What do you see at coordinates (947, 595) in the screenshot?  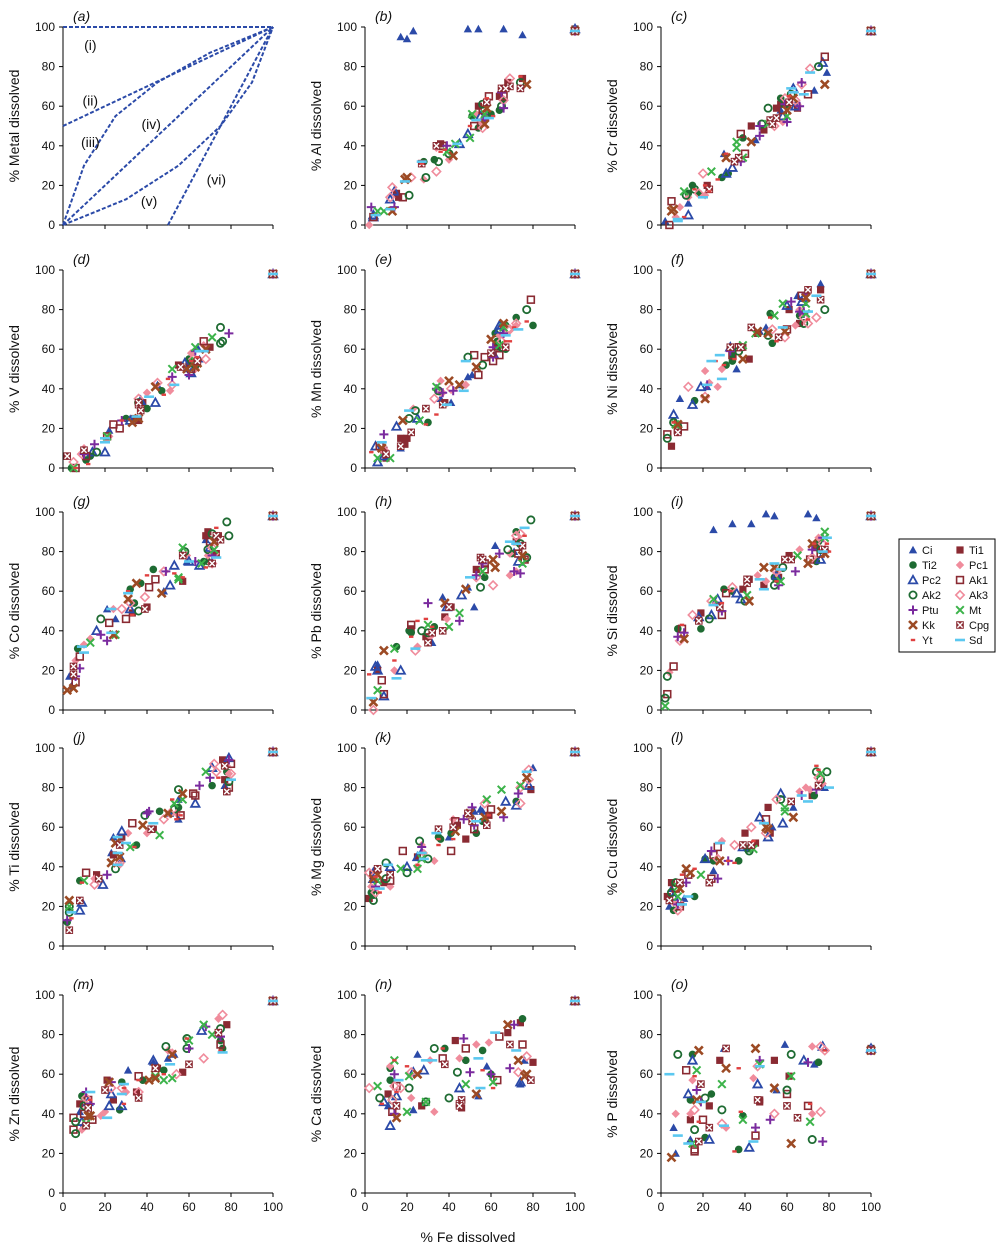 I see `legend: Ci Ti1 Ti2 Pc1 Pc2 Ak1 Ak2 Ak3 Ptu Mt Kk Cpg Yt Sd` at bounding box center [947, 595].